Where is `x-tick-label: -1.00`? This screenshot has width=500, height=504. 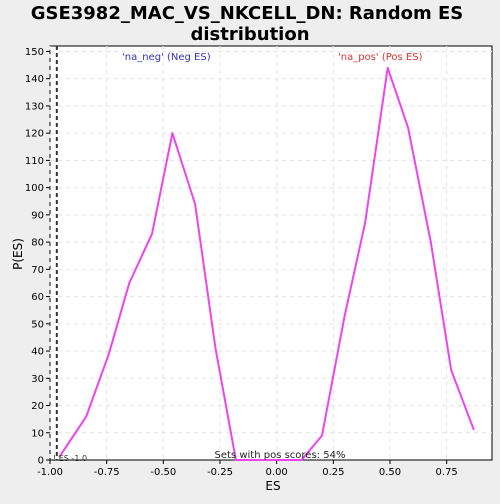
x-tick-label: -1.00 is located at coordinates (50, 472).